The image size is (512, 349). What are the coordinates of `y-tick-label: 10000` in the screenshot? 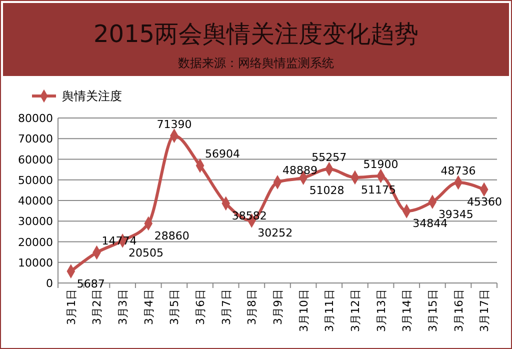 It's located at (35, 263).